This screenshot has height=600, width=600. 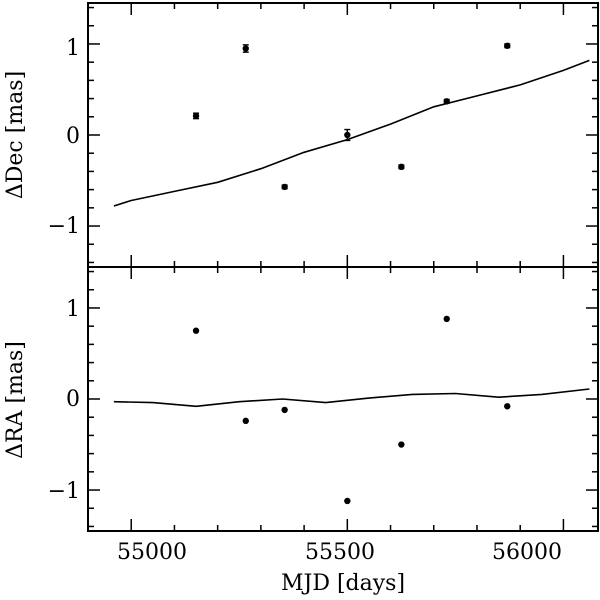 I want to click on bottom-panel-model-curve, so click(x=351, y=398).